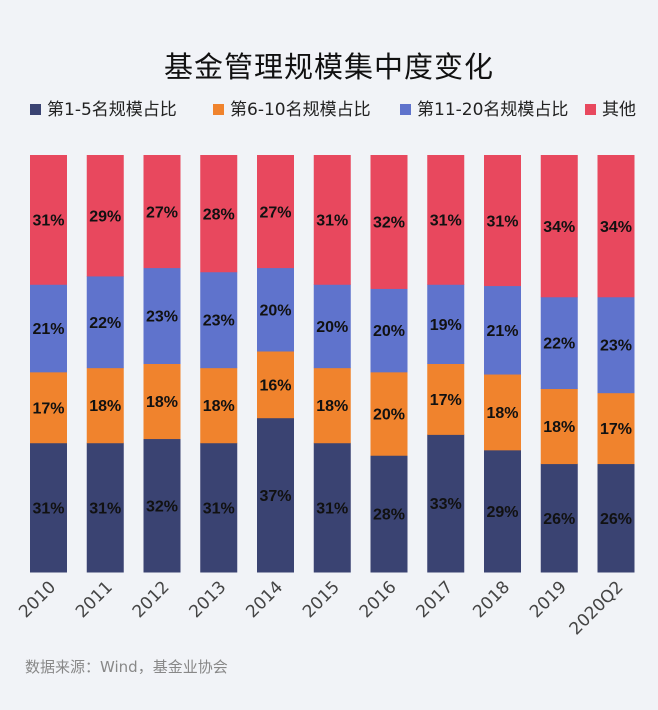 Image resolution: width=658 pixels, height=710 pixels. Describe the element at coordinates (446, 504) in the screenshot. I see `data-label-2017-series-1: 33%` at that location.